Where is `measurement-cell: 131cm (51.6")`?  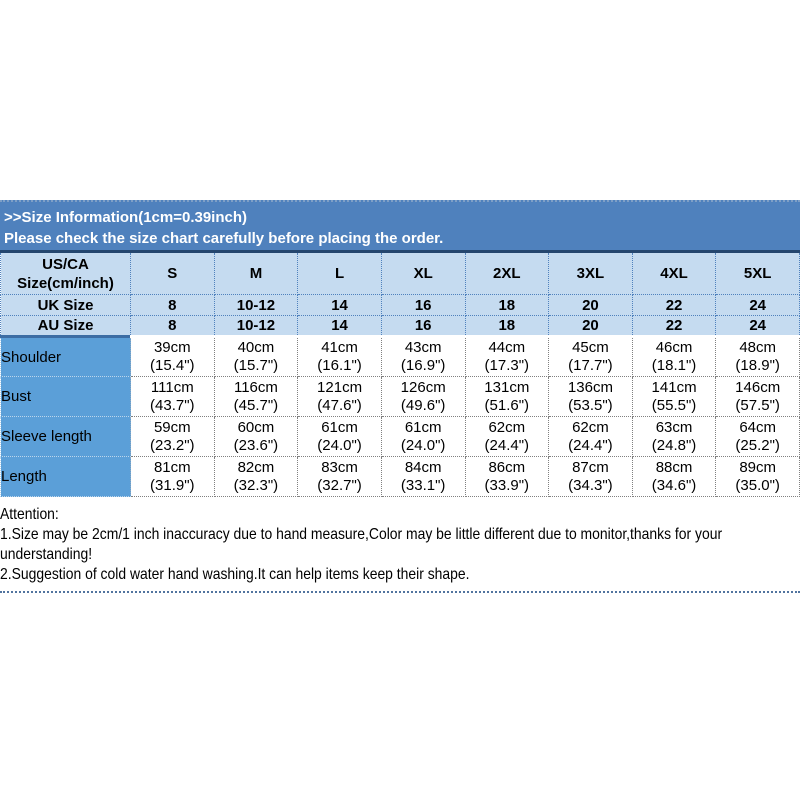 measurement-cell: 131cm (51.6") is located at coordinates (507, 396).